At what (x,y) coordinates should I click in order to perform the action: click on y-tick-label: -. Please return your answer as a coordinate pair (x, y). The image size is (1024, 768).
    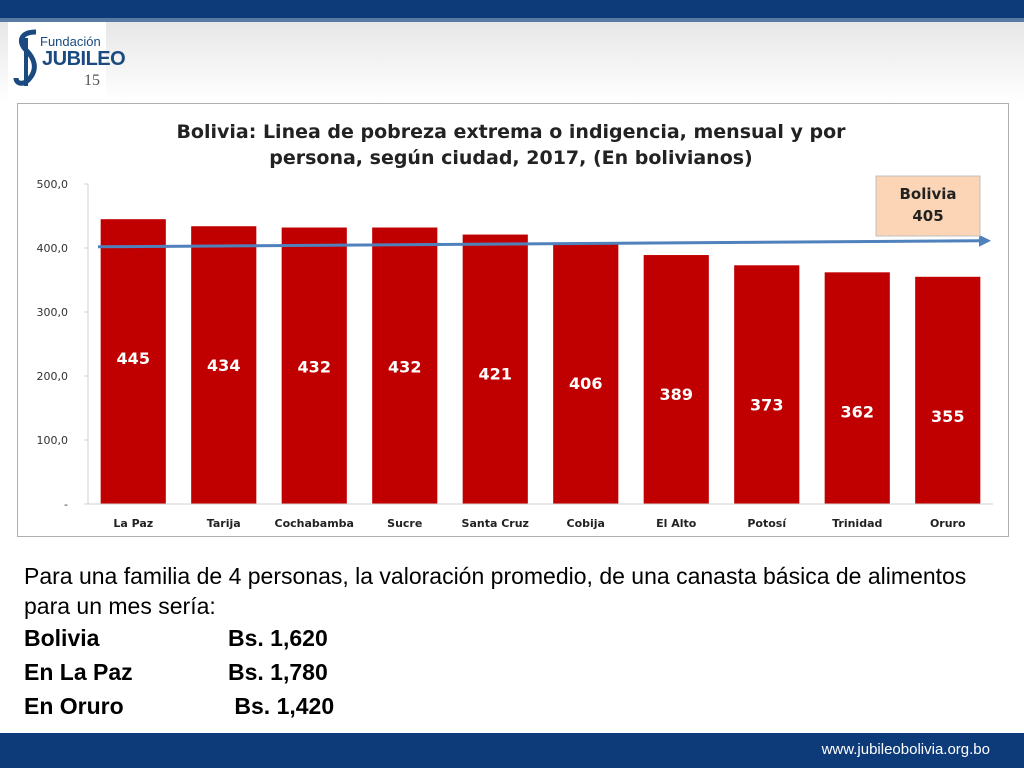
    Looking at the image, I should click on (66, 504).